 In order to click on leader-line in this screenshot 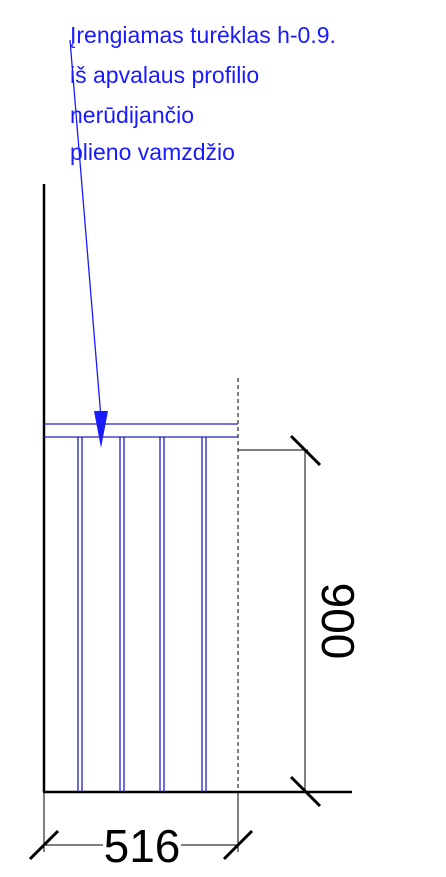, I will do `click(85, 229)`.